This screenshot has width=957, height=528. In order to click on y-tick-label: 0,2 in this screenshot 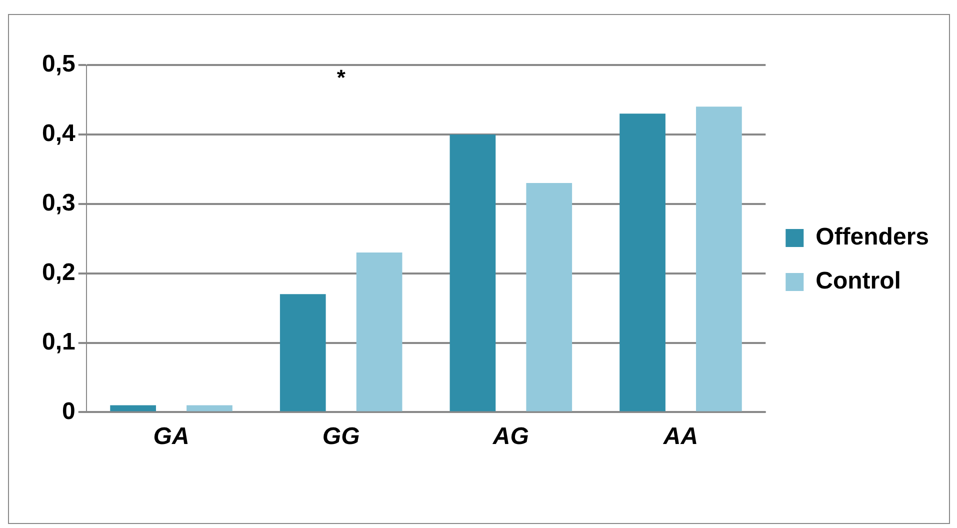, I will do `click(59, 272)`.